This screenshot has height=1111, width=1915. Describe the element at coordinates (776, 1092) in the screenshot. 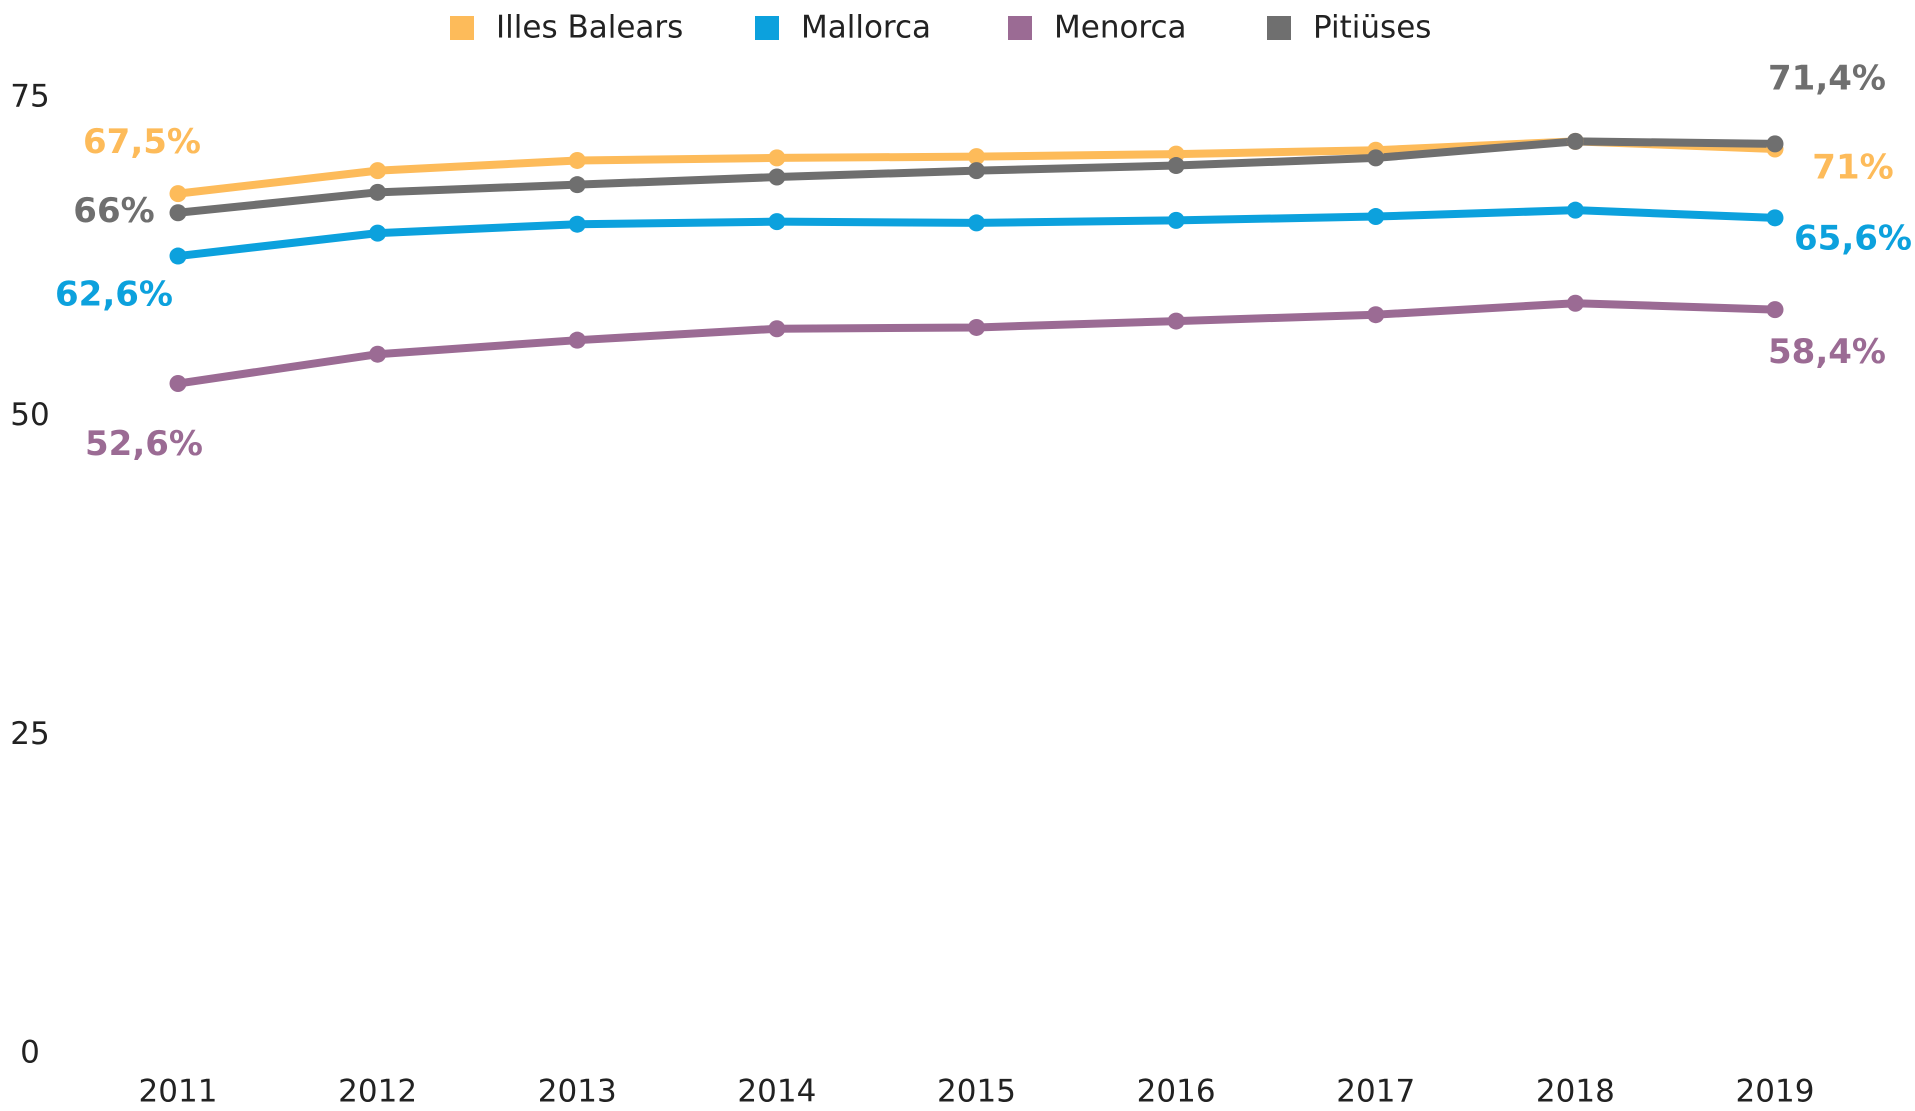

I see `x-tick-label: 2014` at that location.